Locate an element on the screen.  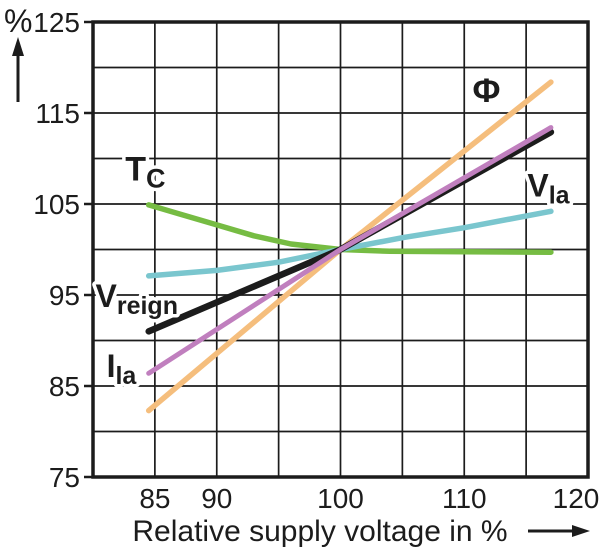
x-tick-label: 100 is located at coordinates (340, 498).